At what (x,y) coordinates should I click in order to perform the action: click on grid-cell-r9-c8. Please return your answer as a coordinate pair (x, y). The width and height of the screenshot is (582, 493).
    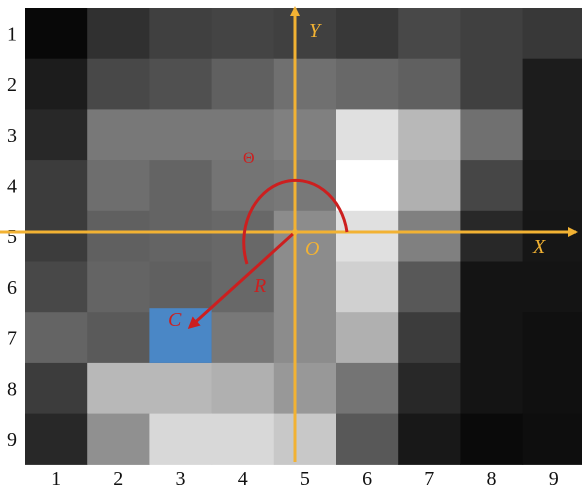
    Looking at the image, I should click on (492, 439).